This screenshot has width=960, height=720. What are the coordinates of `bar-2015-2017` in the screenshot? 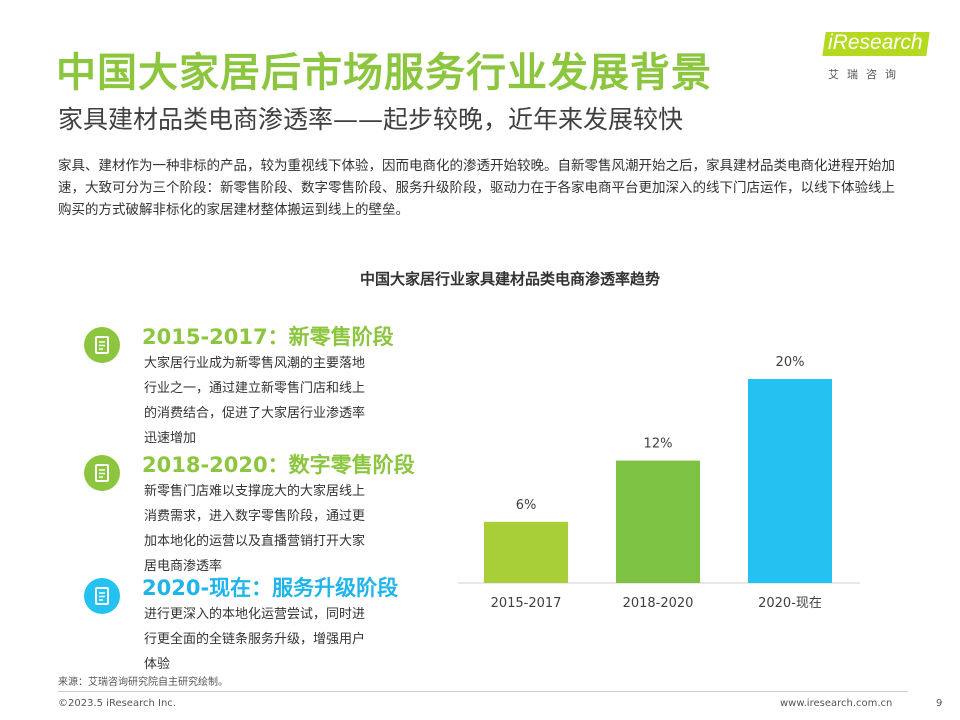 It's located at (526, 552).